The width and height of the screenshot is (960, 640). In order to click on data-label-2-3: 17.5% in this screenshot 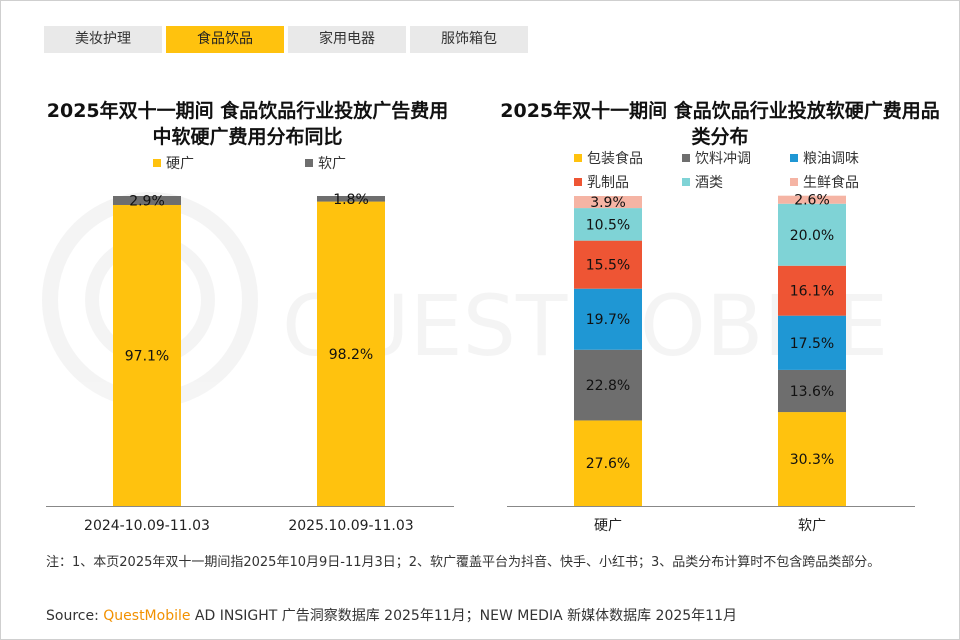, I will do `click(812, 344)`.